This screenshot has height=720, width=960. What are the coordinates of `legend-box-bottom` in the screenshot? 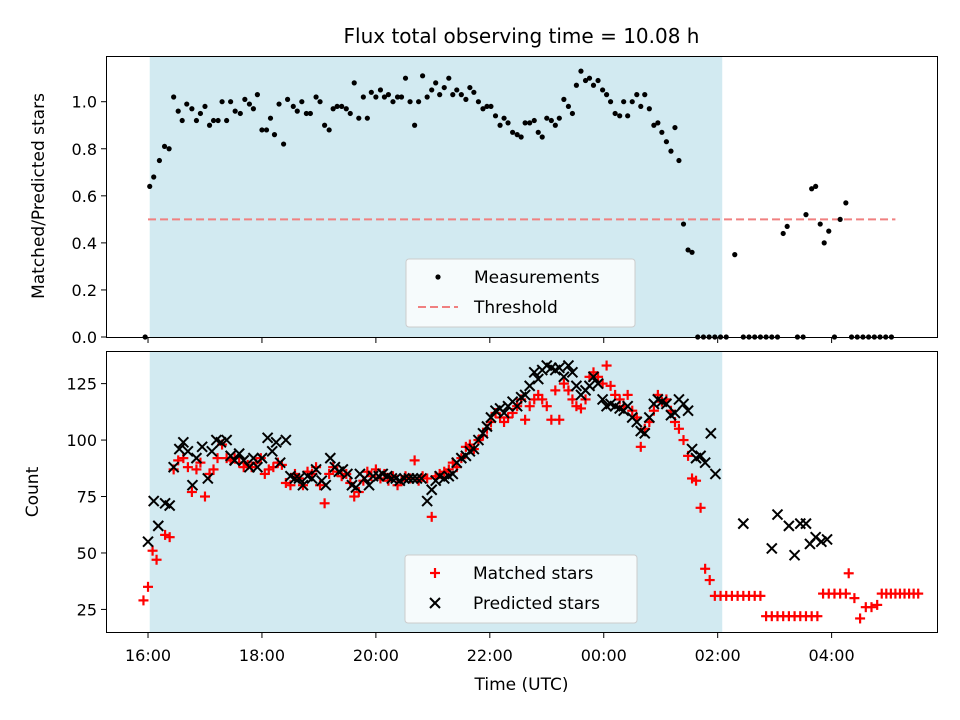 It's located at (521, 589).